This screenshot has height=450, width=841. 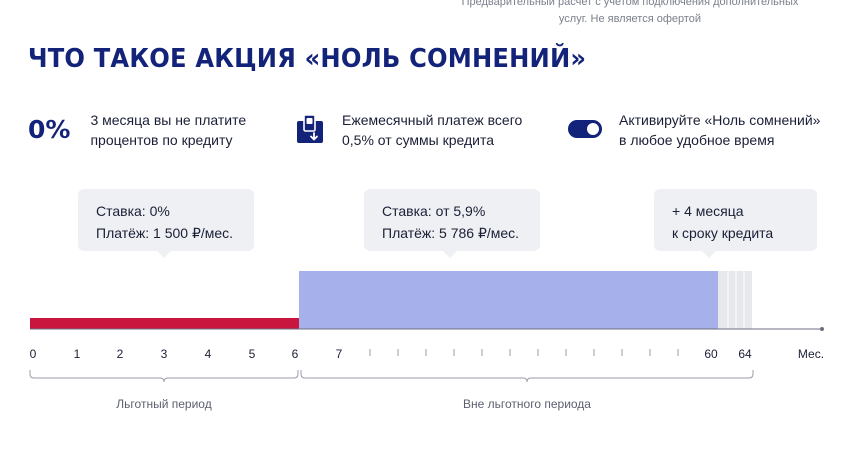 I want to click on axis-label: 5, so click(x=252, y=354).